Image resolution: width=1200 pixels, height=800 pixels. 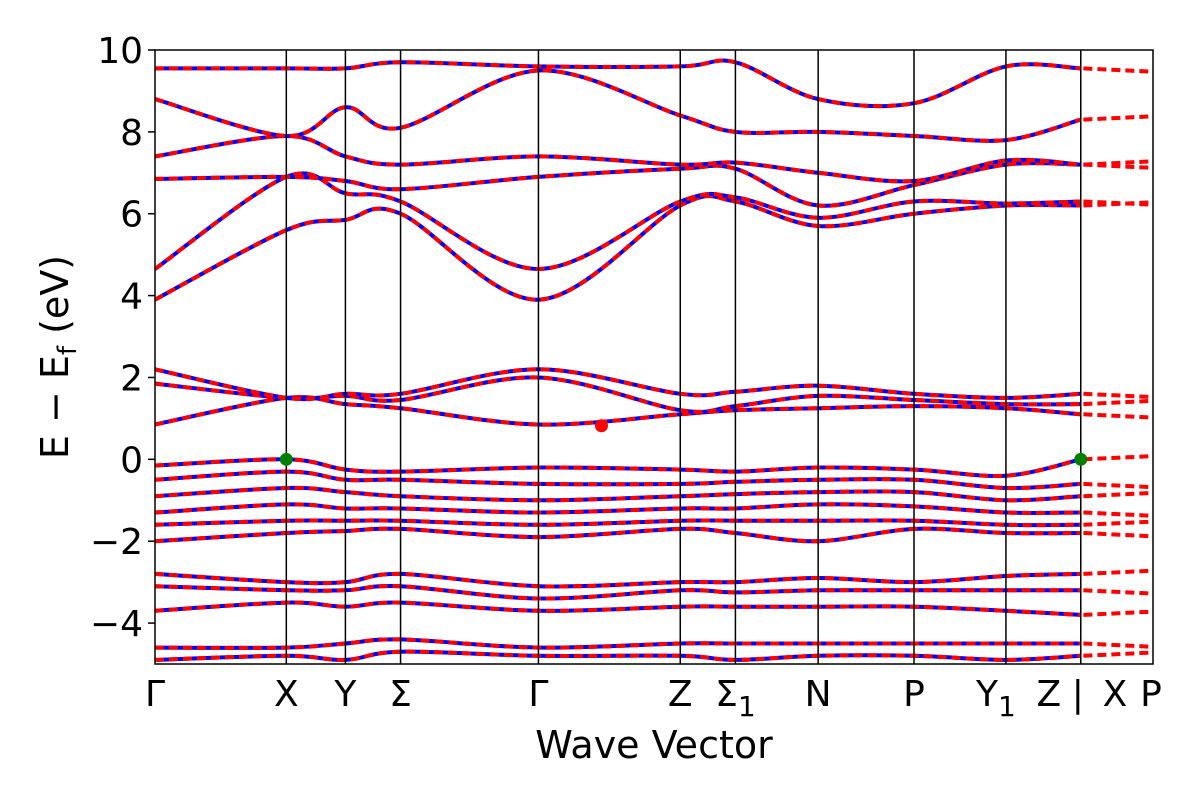 What do you see at coordinates (122, 338) in the screenshot?
I see `y-axis-ticks: −4 −2 0 2 4 6 8 10` at bounding box center [122, 338].